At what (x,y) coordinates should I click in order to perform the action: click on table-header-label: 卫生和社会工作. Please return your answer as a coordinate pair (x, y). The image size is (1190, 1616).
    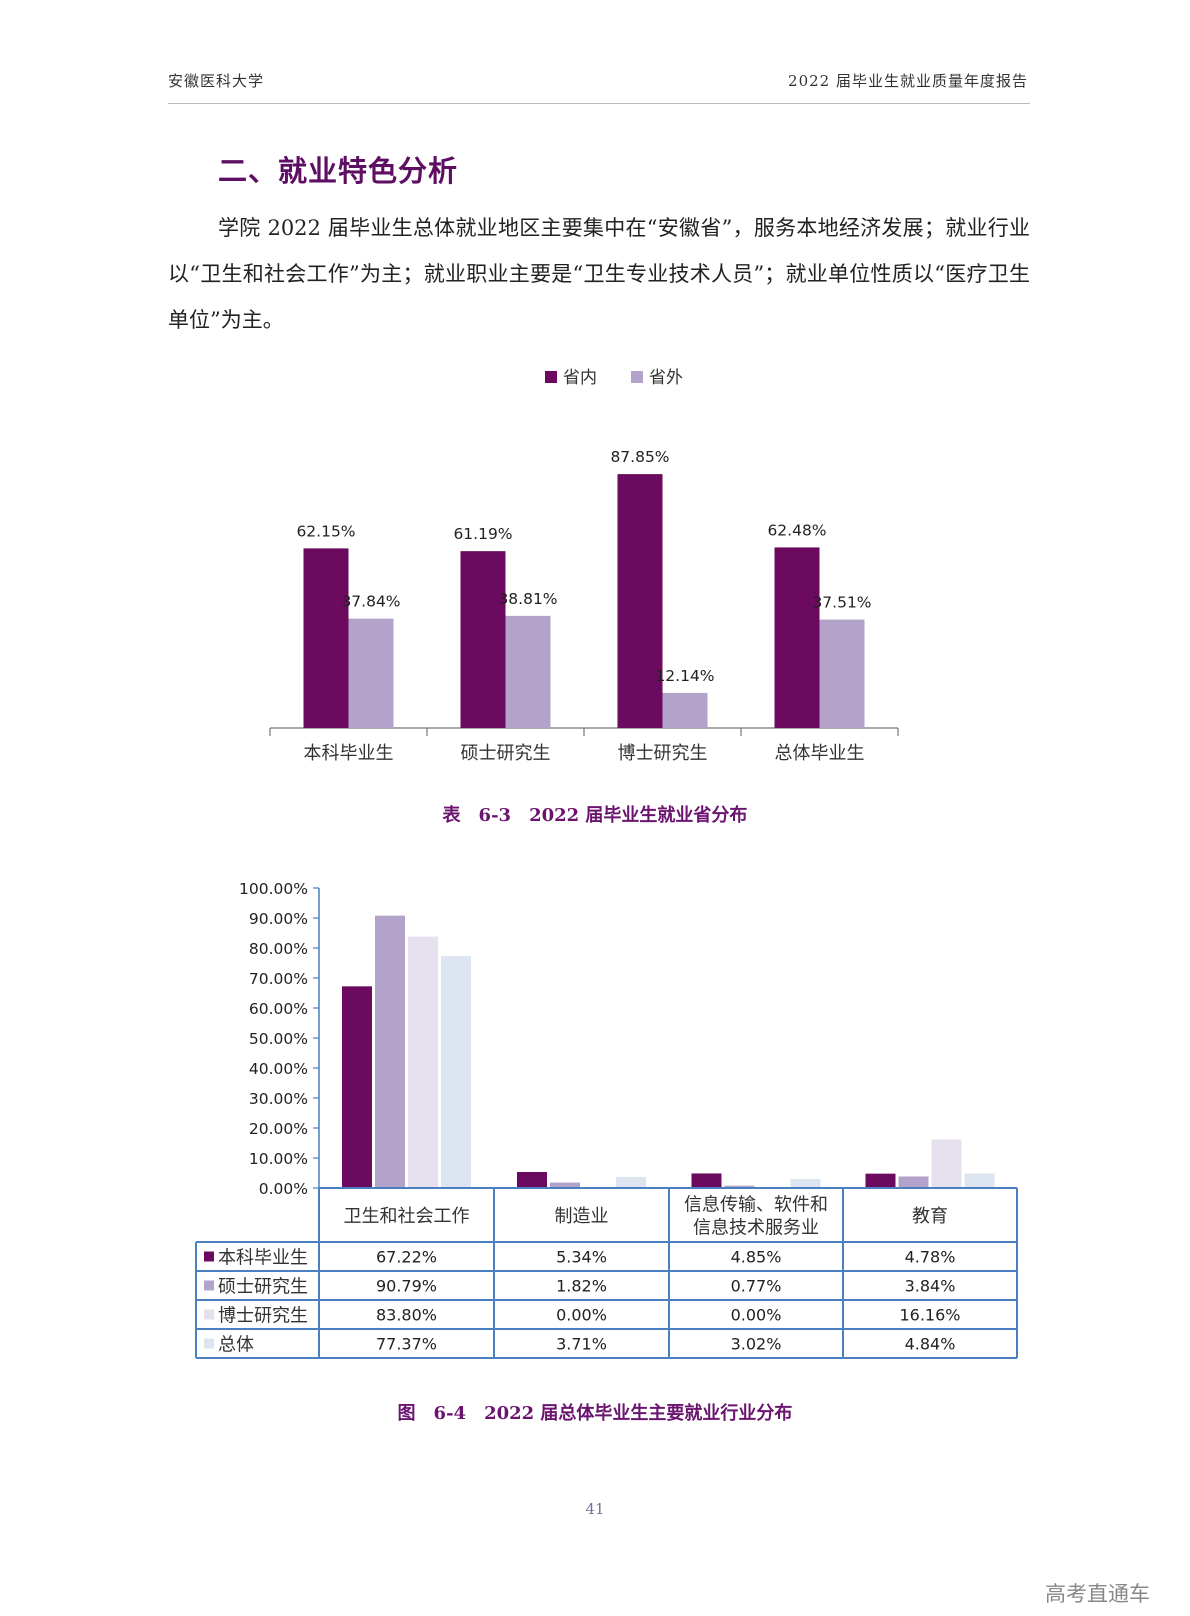
    Looking at the image, I should click on (407, 1216).